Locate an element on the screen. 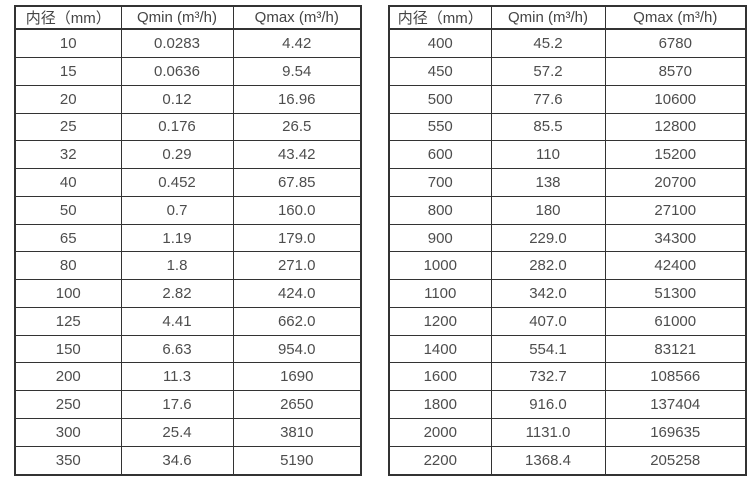 This screenshot has width=750, height=483. column-header-qmin: Qmin (m³/h) is located at coordinates (548, 17).